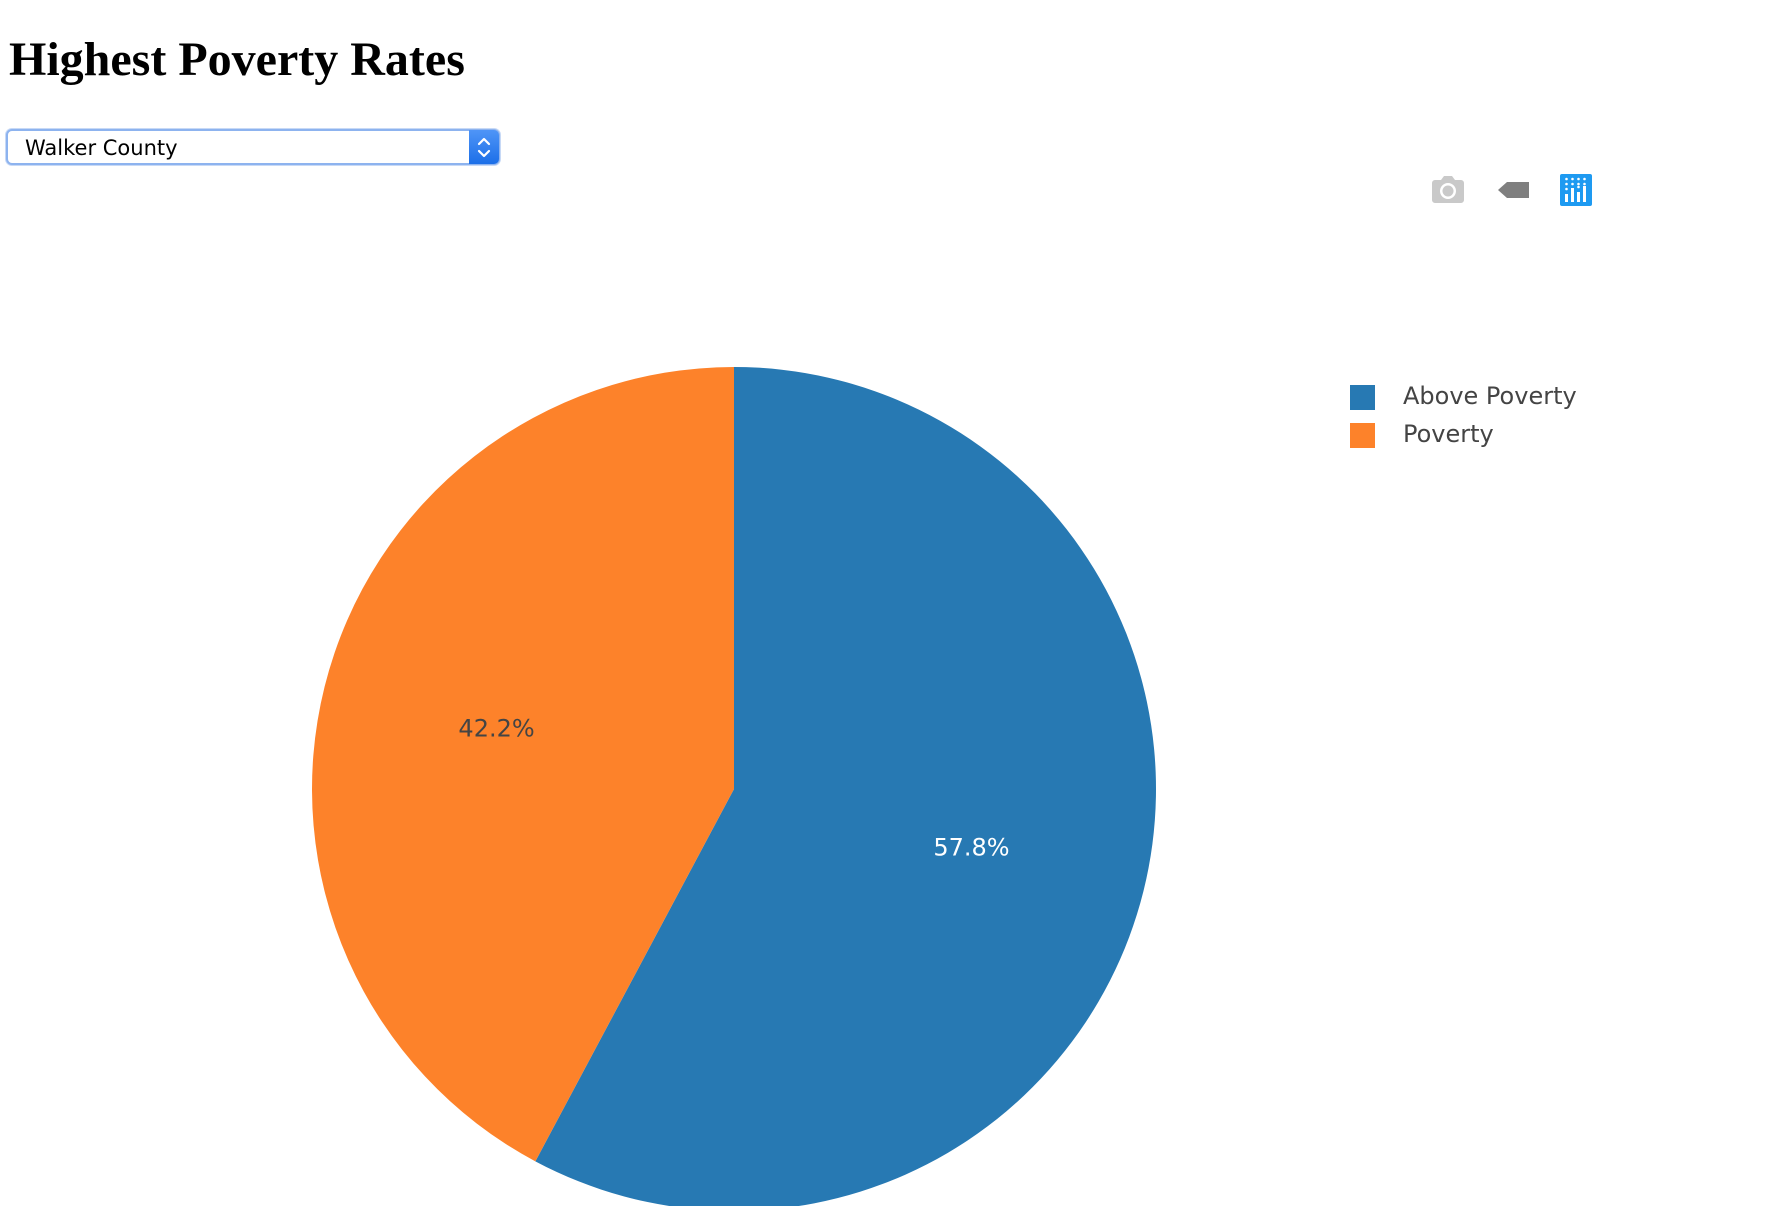  Describe the element at coordinates (1490, 396) in the screenshot. I see `legend-label-above-poverty: Above Poverty` at that location.